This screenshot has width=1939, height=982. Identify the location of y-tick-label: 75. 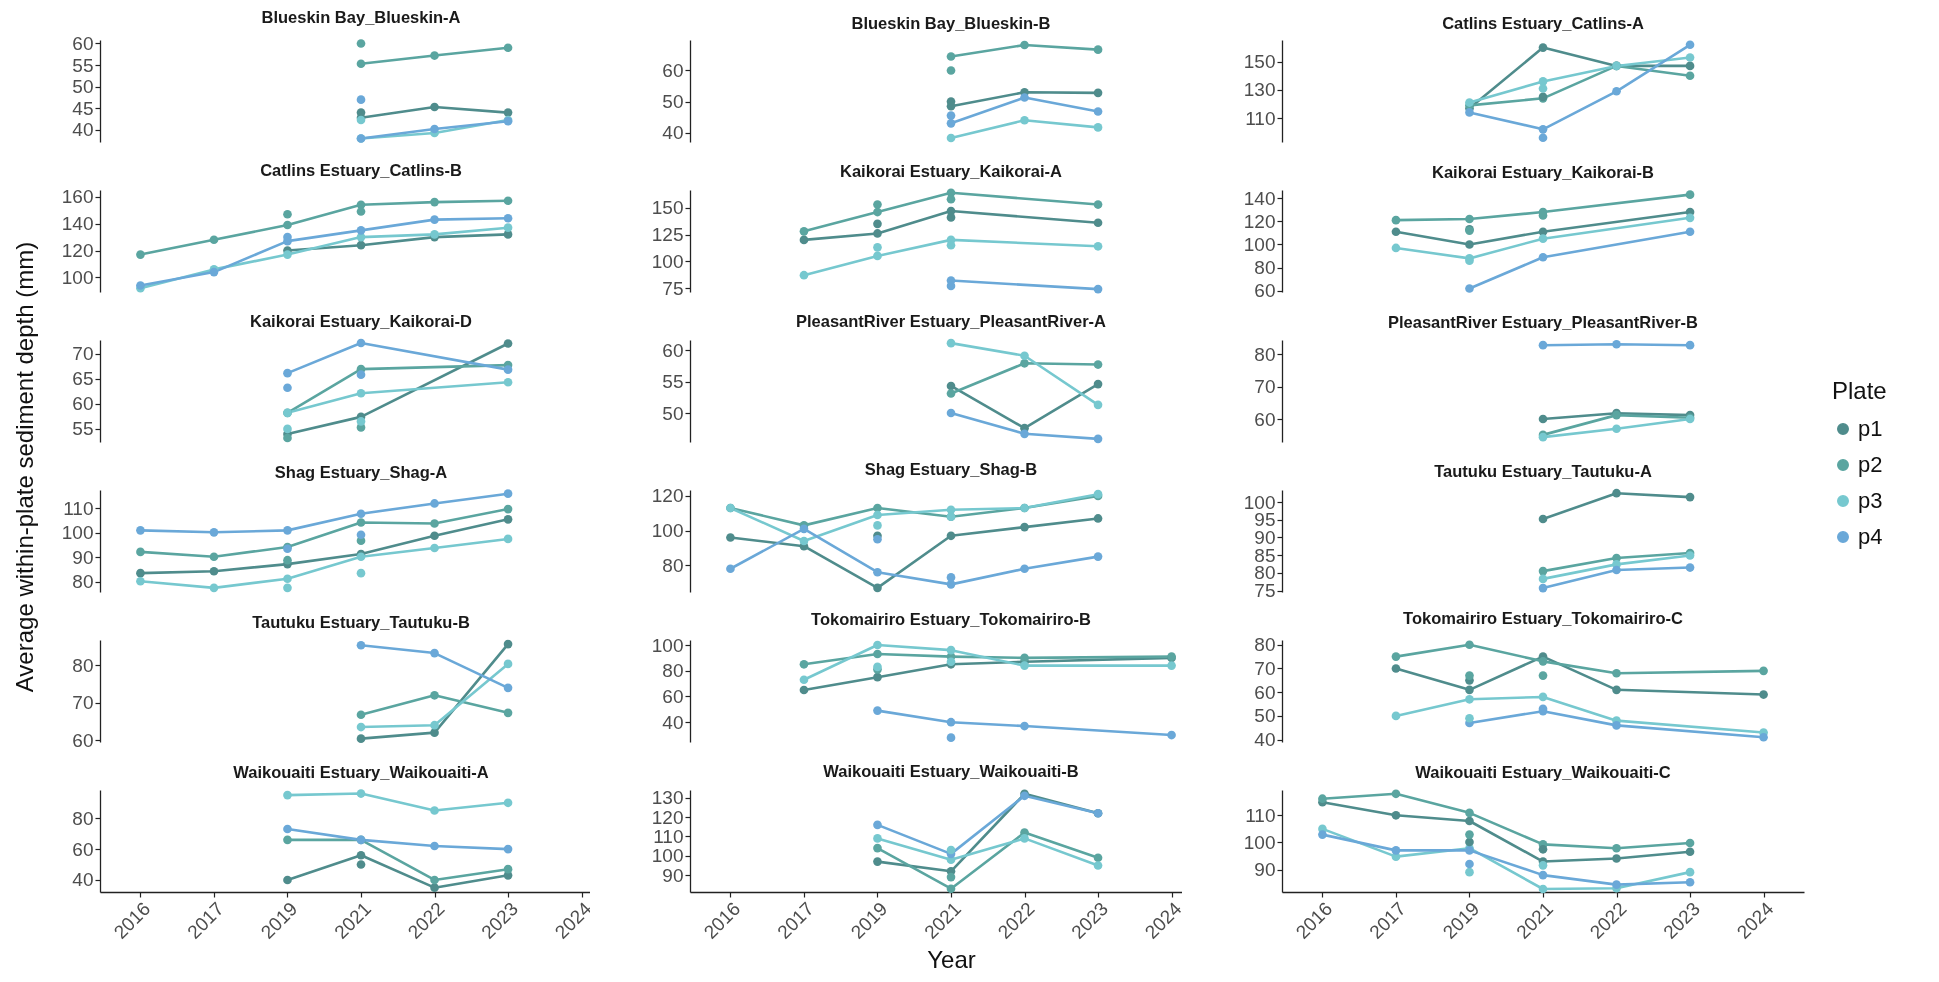
(673, 288).